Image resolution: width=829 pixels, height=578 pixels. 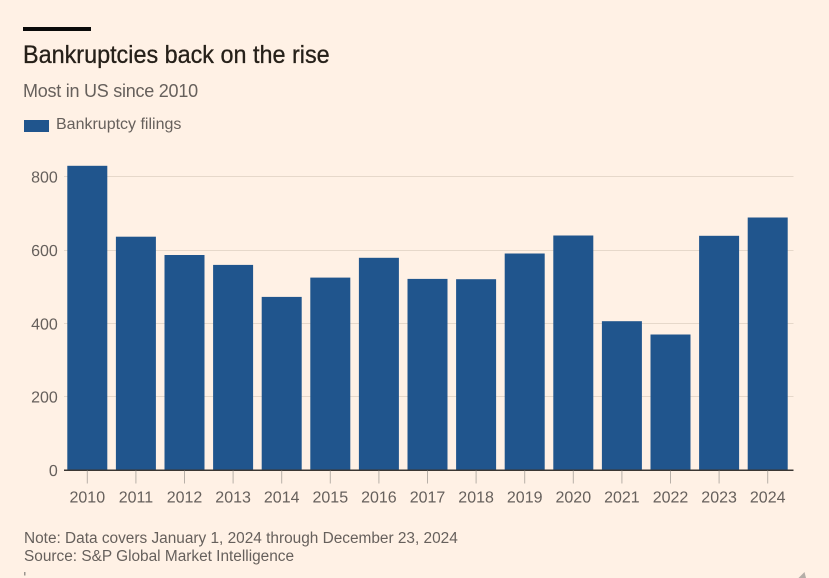 What do you see at coordinates (768, 498) in the screenshot?
I see `svg-text: 2024` at bounding box center [768, 498].